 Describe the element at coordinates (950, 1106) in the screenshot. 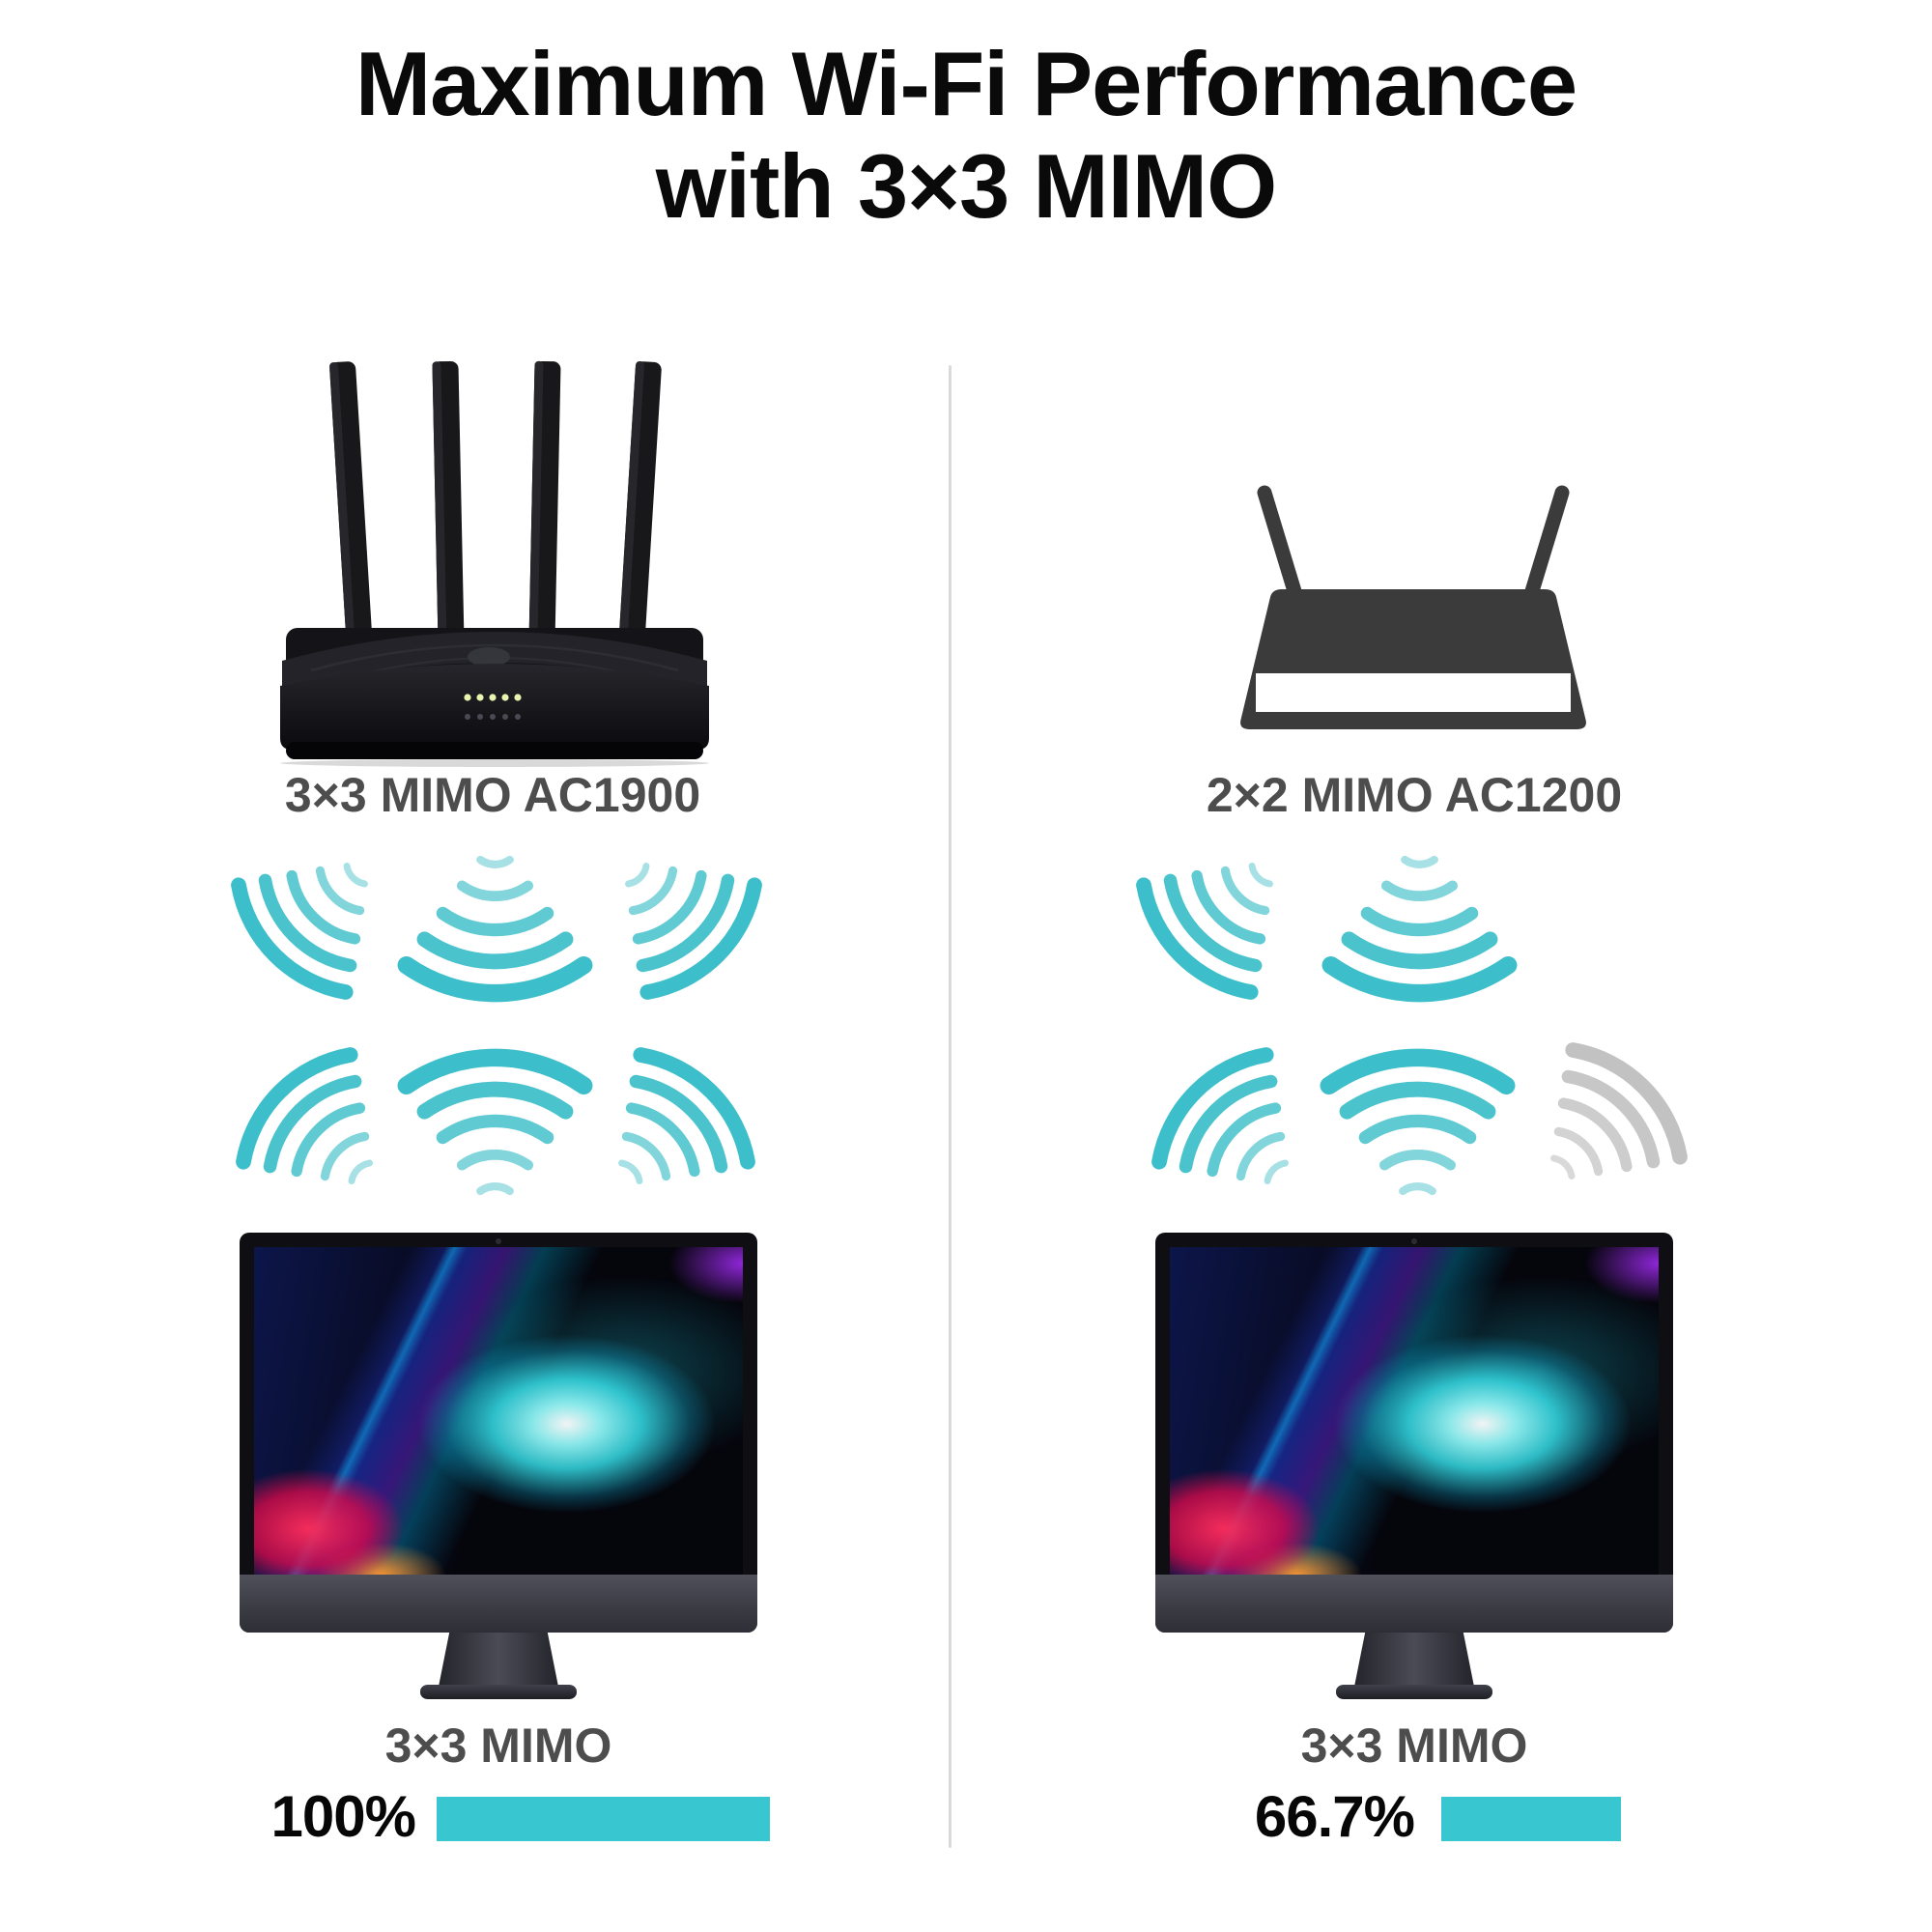

I see `panel-divider` at that location.